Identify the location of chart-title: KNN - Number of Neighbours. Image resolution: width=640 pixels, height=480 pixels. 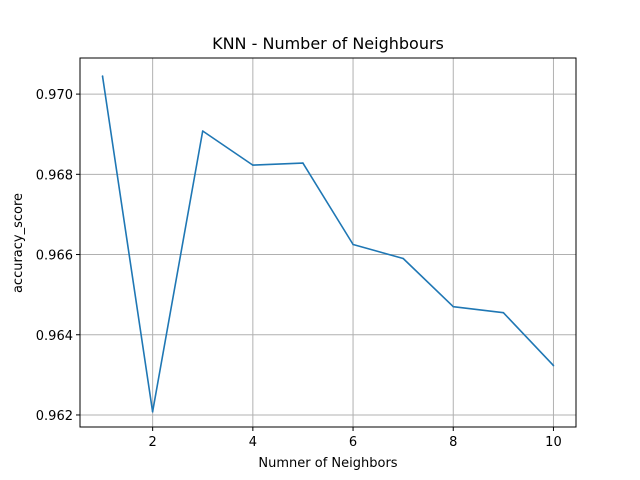
(328, 43).